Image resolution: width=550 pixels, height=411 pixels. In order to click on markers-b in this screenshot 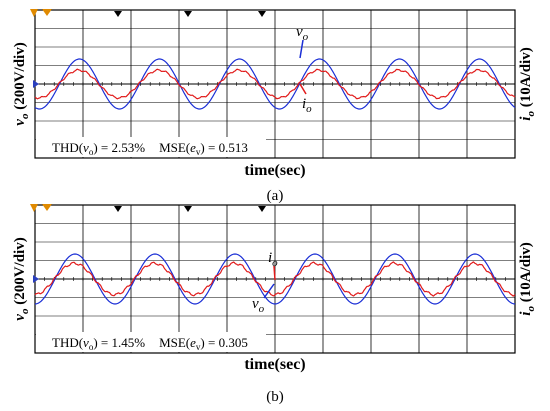, I will do `click(148, 243)`.